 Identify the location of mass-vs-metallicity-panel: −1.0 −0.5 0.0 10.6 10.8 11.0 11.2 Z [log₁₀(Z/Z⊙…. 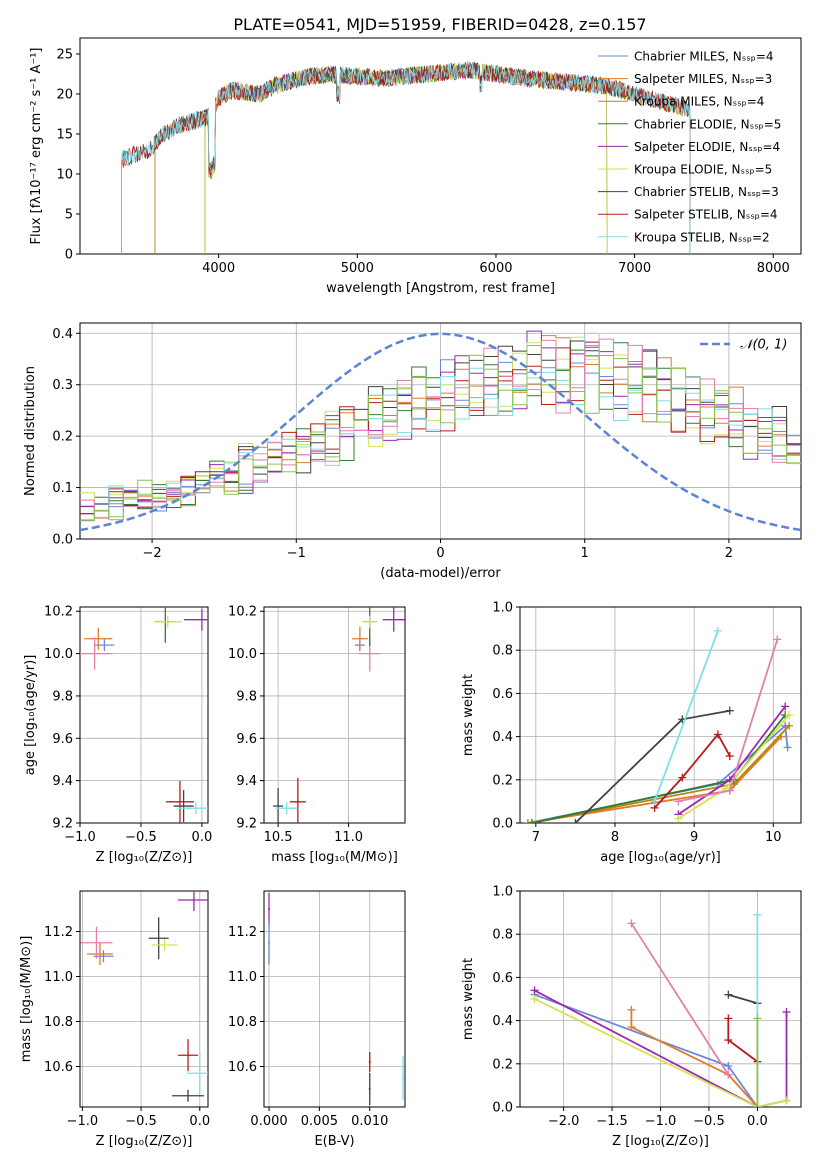
(114, 1019).